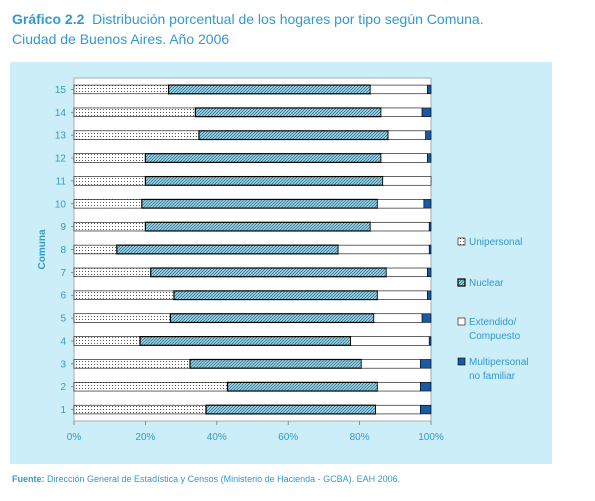 This screenshot has width=595, height=501. Describe the element at coordinates (495, 242) in the screenshot. I see `legend-label: Unipersonal` at that location.